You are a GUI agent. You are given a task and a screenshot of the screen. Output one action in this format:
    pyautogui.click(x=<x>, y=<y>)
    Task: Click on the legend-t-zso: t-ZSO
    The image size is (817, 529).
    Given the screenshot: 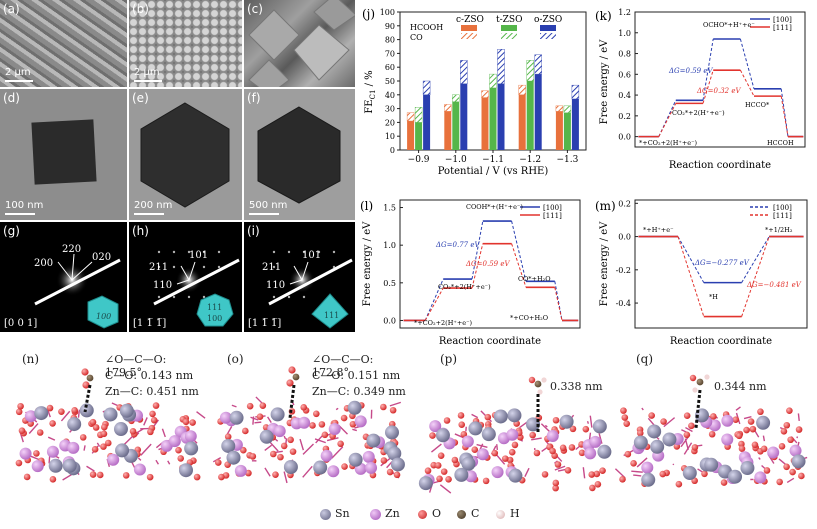 What is the action you would take?
    pyautogui.click(x=509, y=20)
    